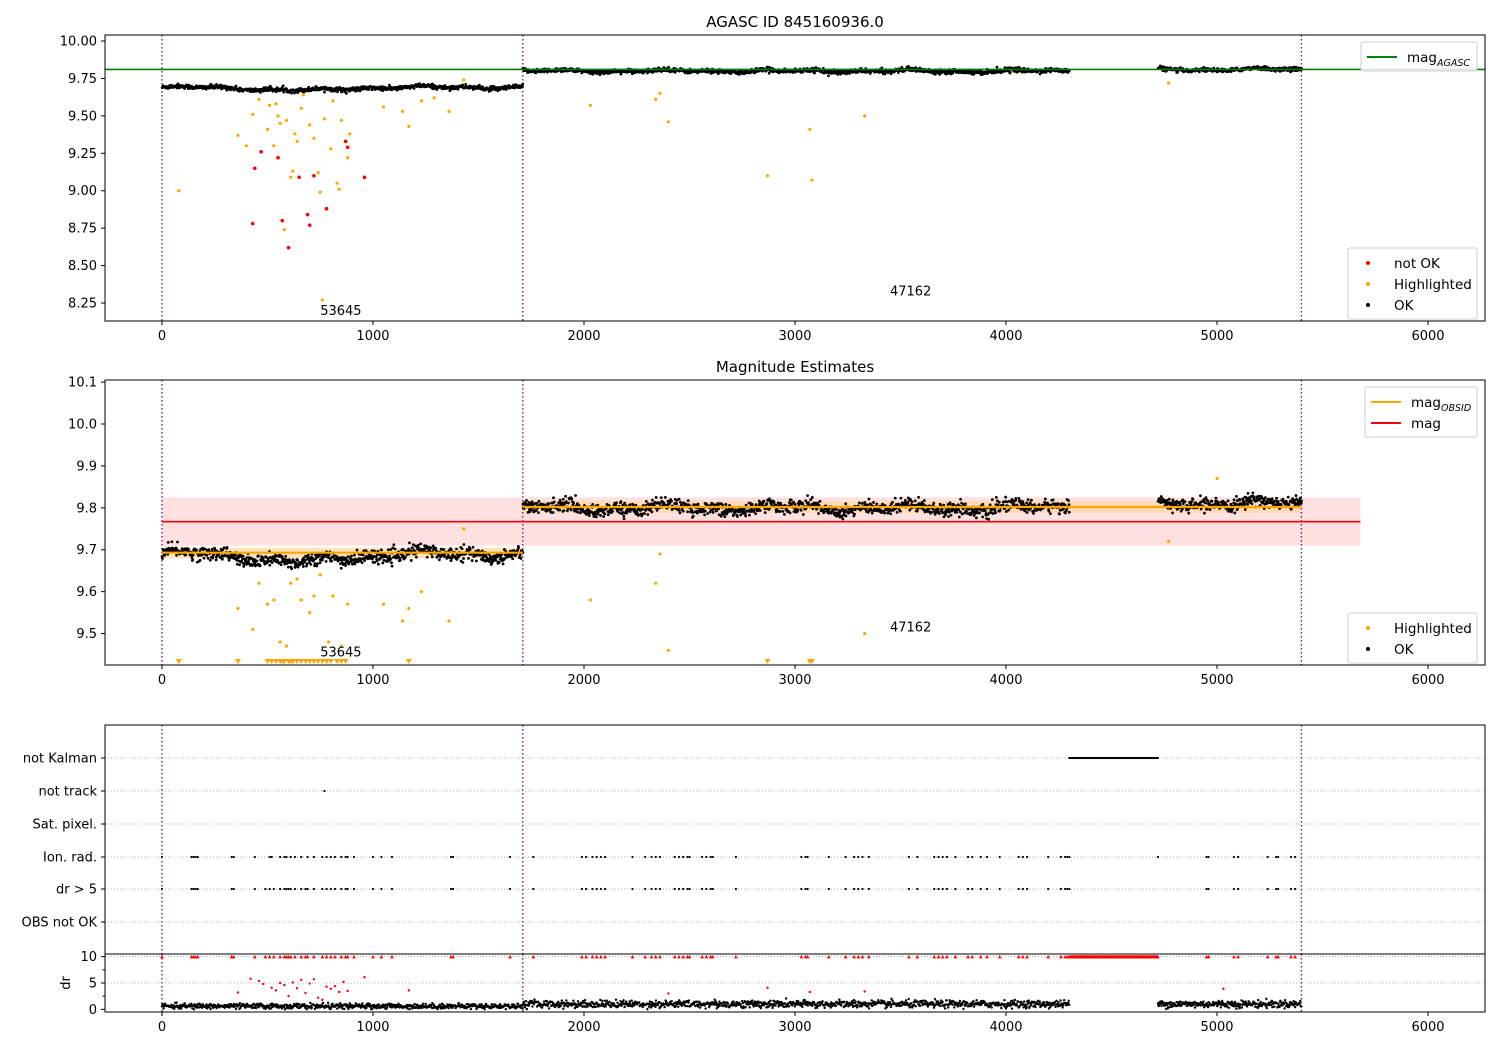 The width and height of the screenshot is (1500, 1050). Describe the element at coordinates (1433, 285) in the screenshot. I see `legend-label: Highlighted` at that location.